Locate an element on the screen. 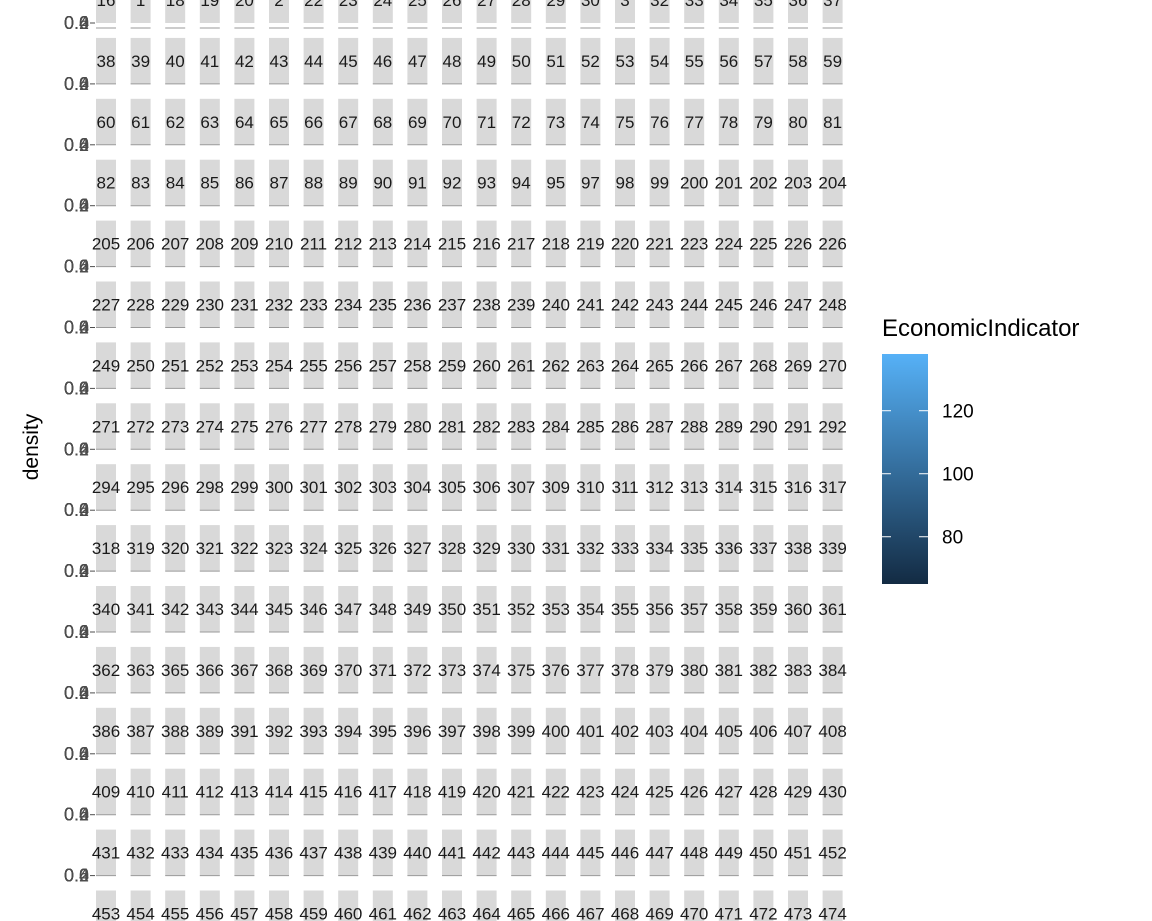  facet-strip-label: 373 is located at coordinates (452, 670).